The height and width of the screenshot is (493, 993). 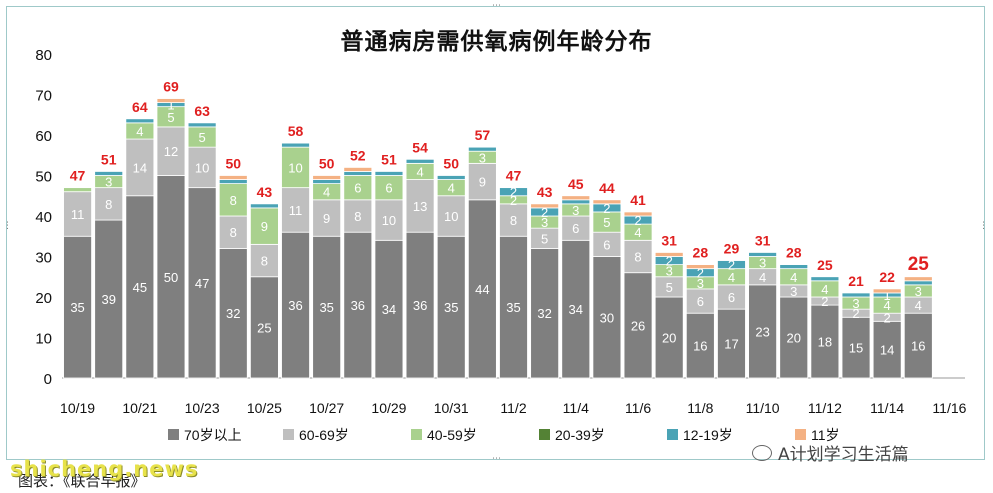 What do you see at coordinates (607, 188) in the screenshot?
I see `bar-total-label: 44` at bounding box center [607, 188].